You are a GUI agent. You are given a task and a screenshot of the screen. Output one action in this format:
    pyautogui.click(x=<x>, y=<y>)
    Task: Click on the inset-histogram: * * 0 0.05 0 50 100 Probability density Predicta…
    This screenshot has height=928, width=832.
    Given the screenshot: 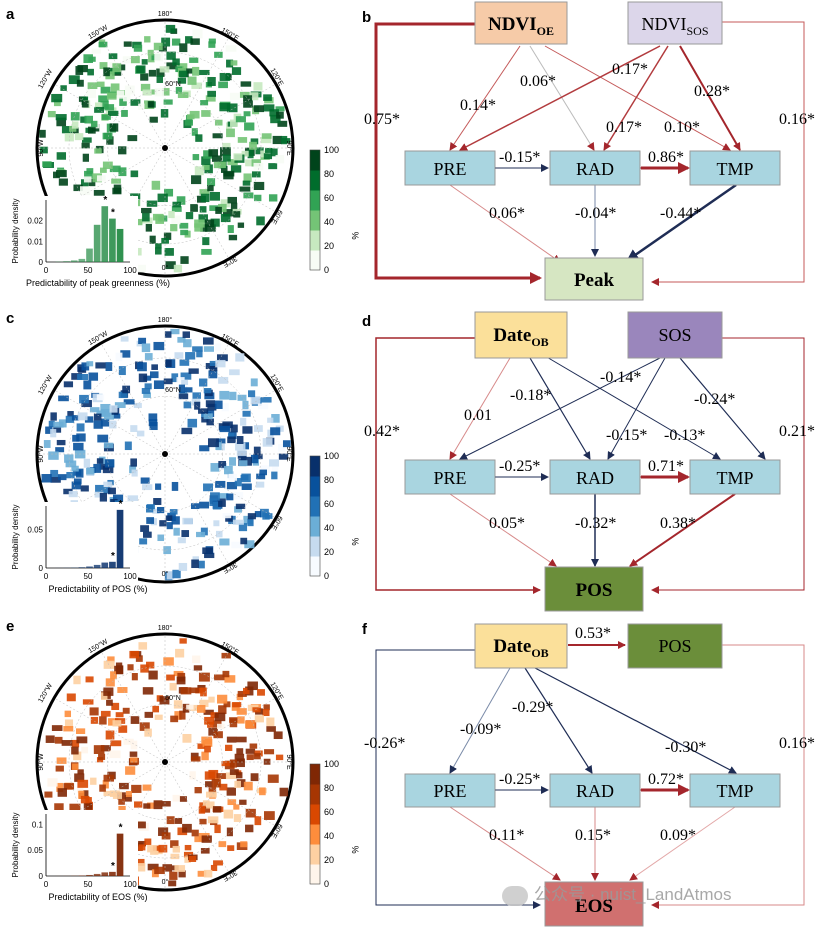 What is the action you would take?
    pyautogui.click(x=79, y=552)
    